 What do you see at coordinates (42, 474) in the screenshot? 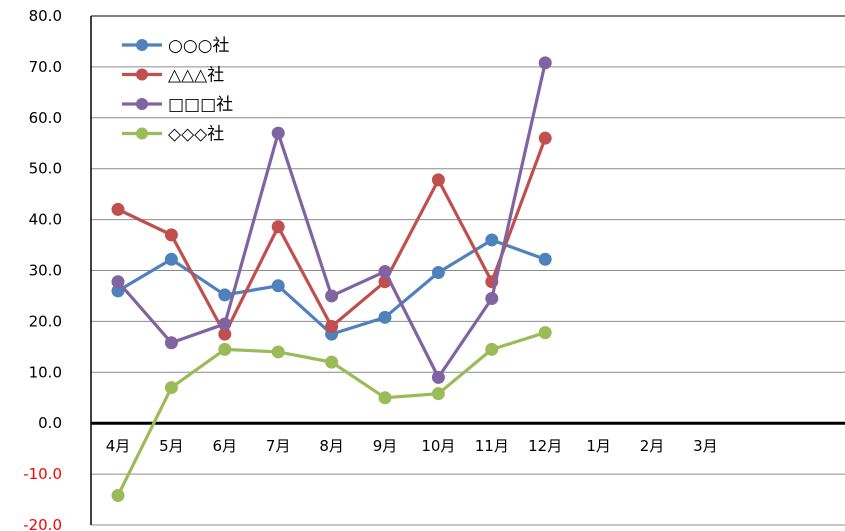
I see `y-tick-label: -10.0` at bounding box center [42, 474].